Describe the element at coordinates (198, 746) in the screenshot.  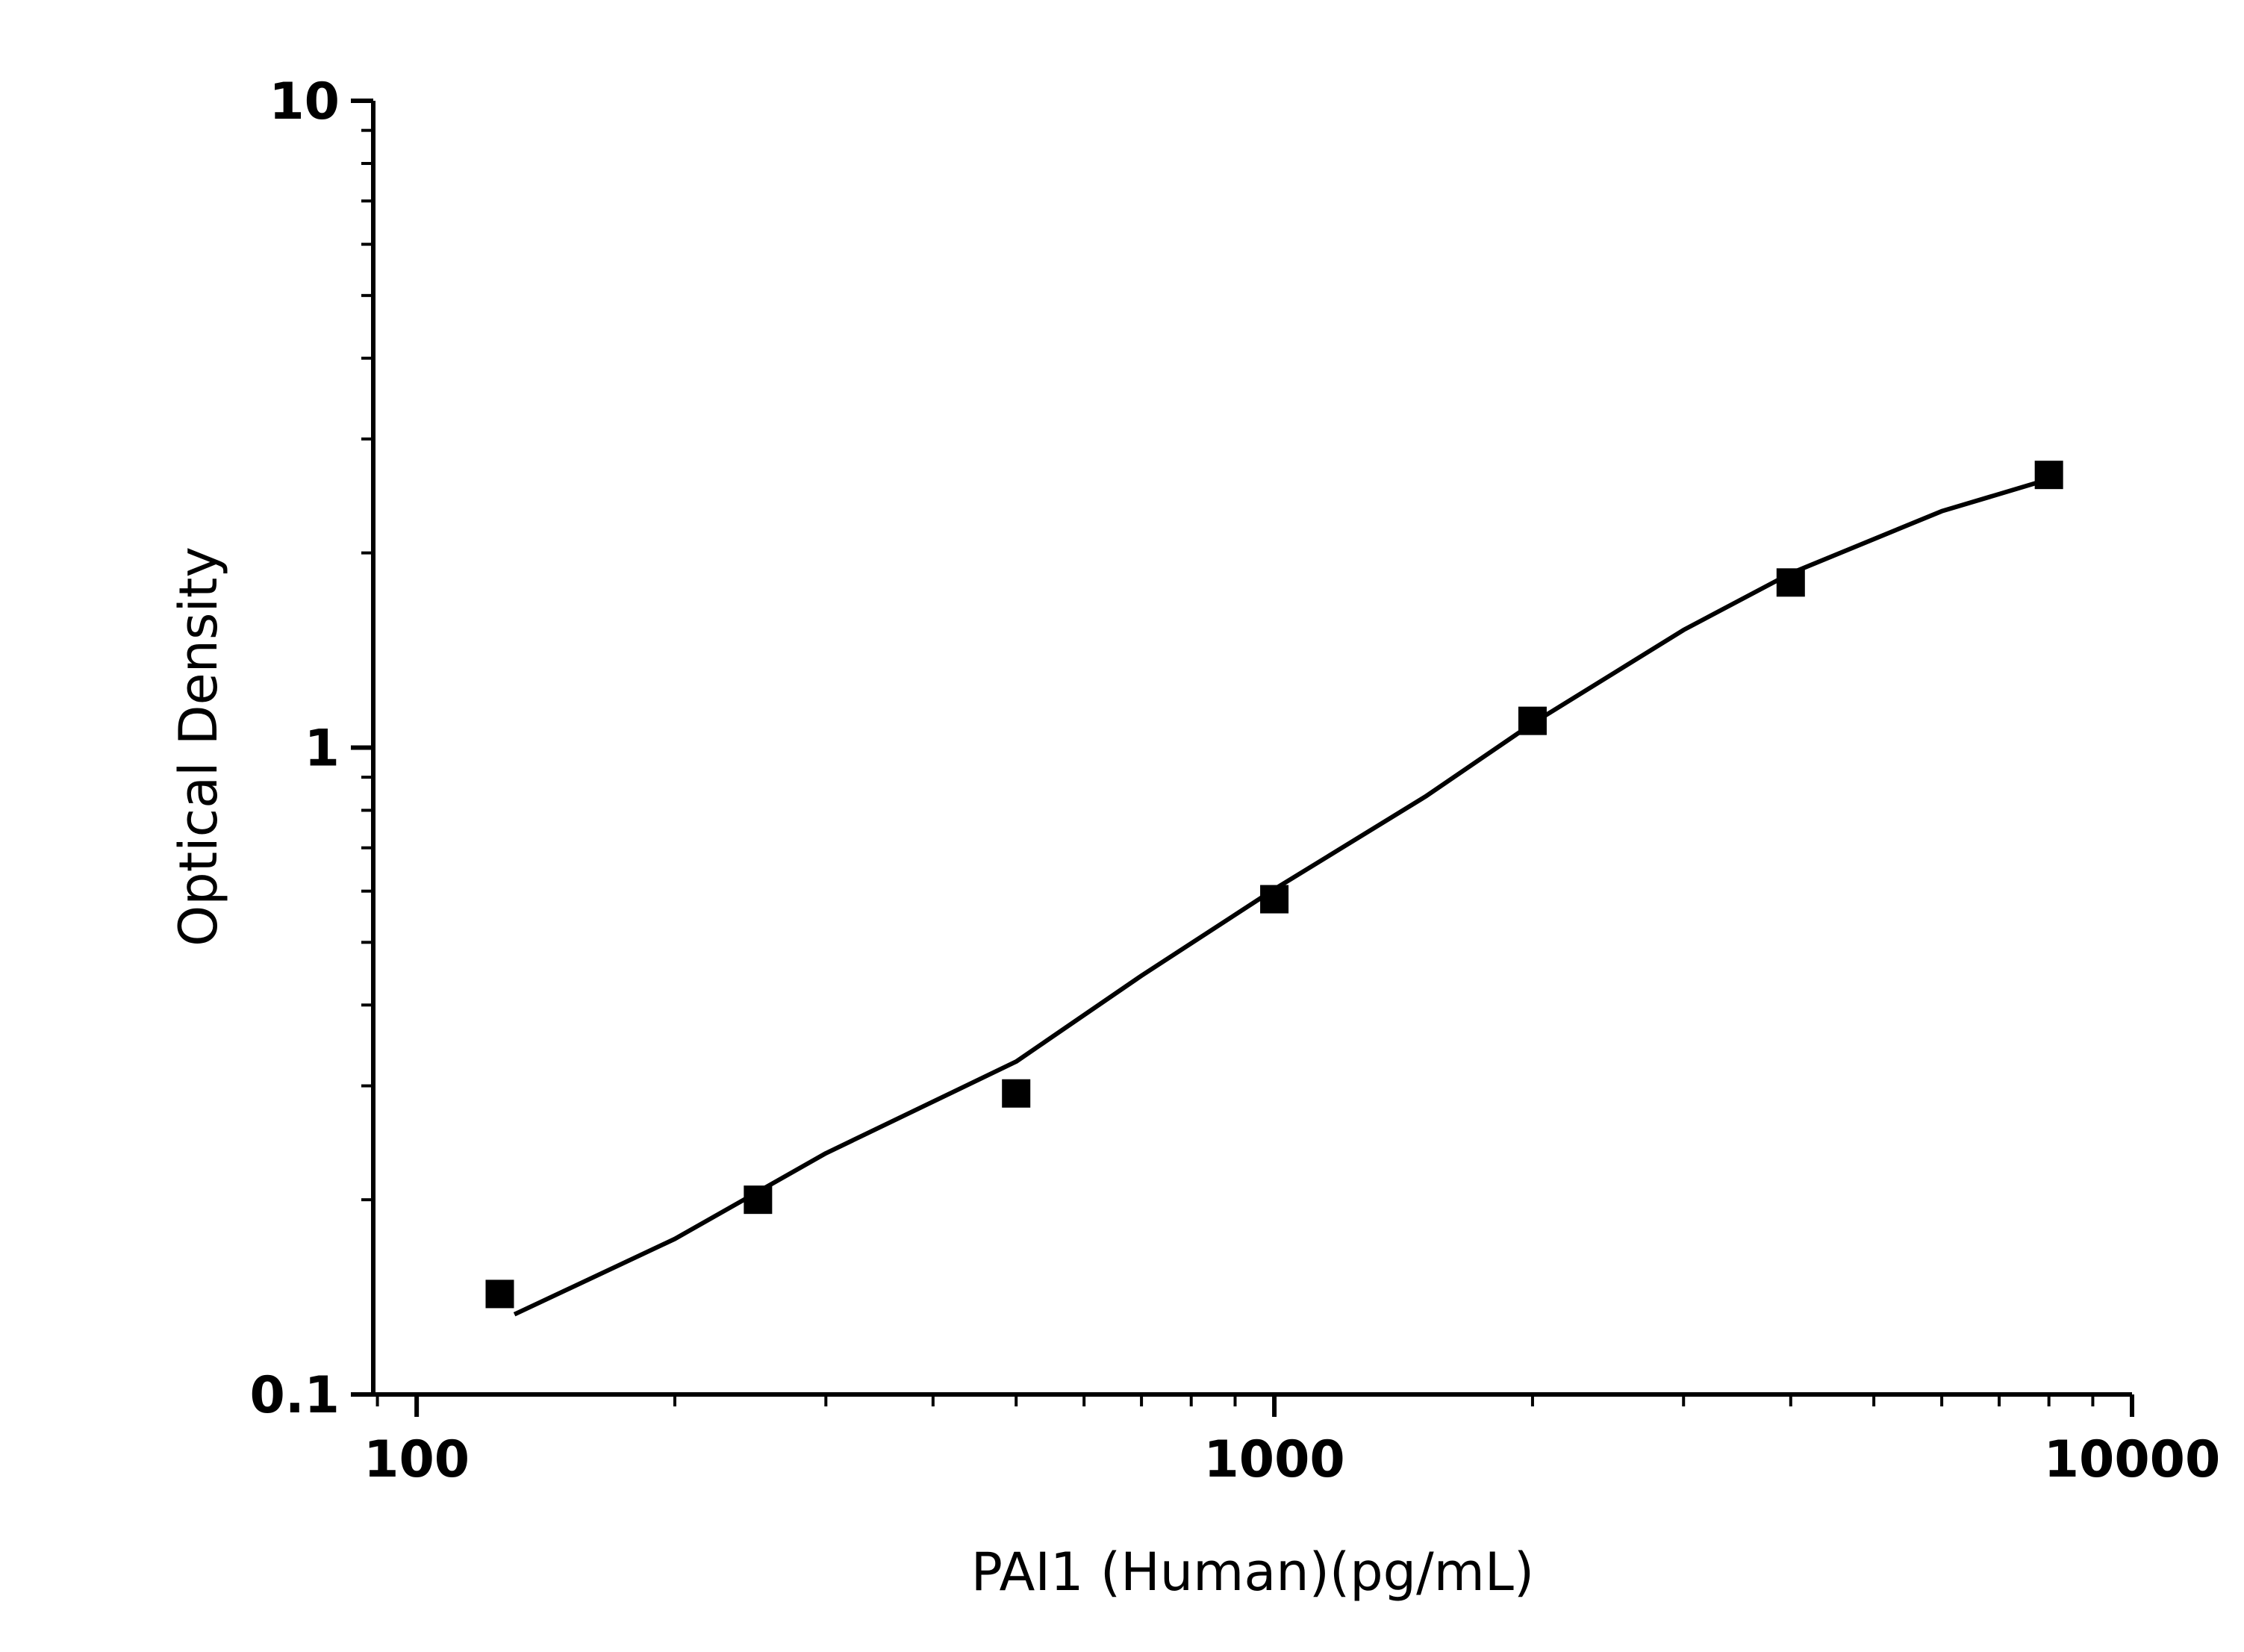
I see `y-axis-title: Optical Density` at that location.